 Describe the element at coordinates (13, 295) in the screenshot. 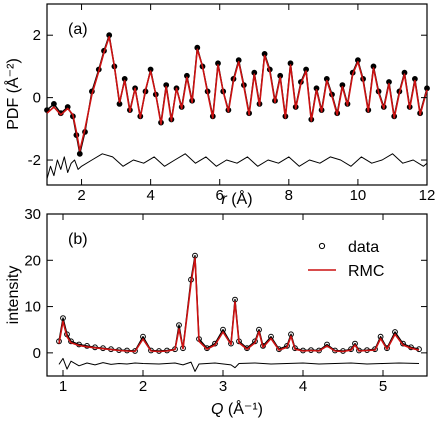

I see `panel-b-y-axis-label: intensity` at that location.